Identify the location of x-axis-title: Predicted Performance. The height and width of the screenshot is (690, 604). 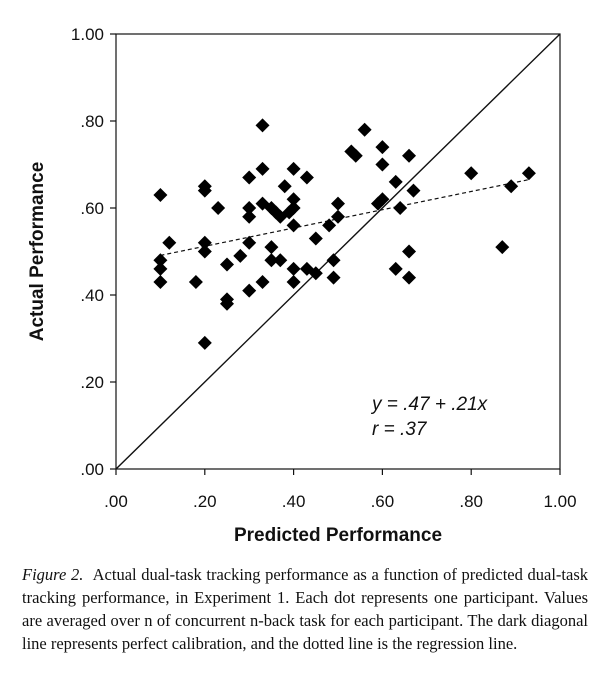
(338, 535).